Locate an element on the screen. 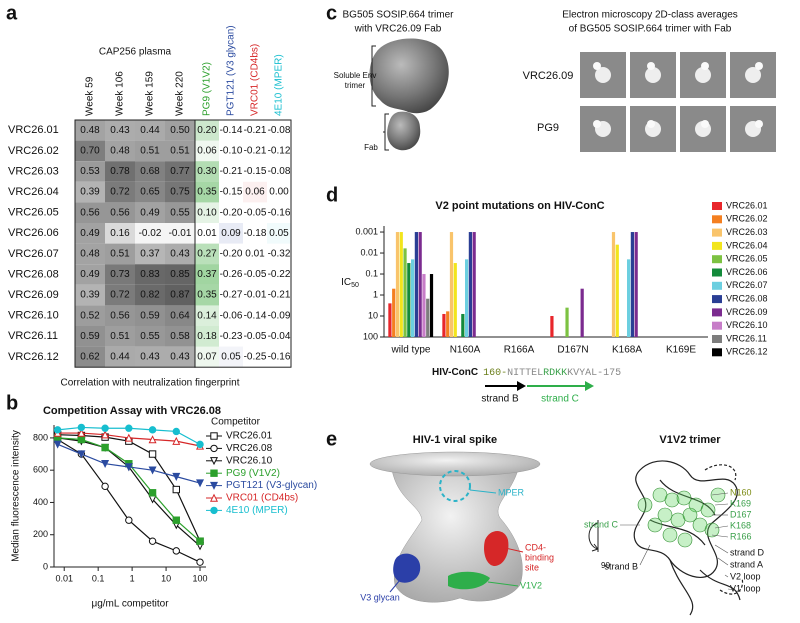  cell-label: -0.26 is located at coordinates (231, 274).